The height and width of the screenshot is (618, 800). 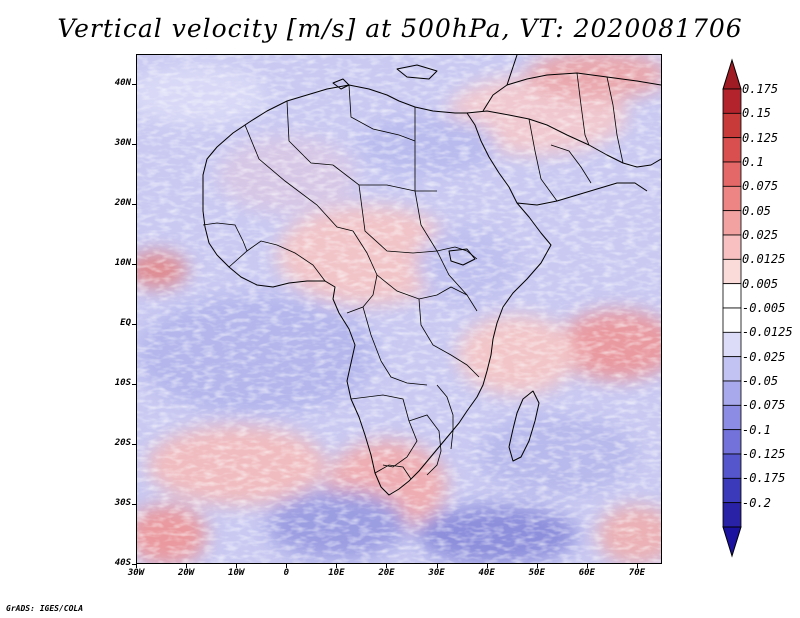 What do you see at coordinates (764, 454) in the screenshot?
I see `colorbar-level-label: -0.125` at bounding box center [764, 454].